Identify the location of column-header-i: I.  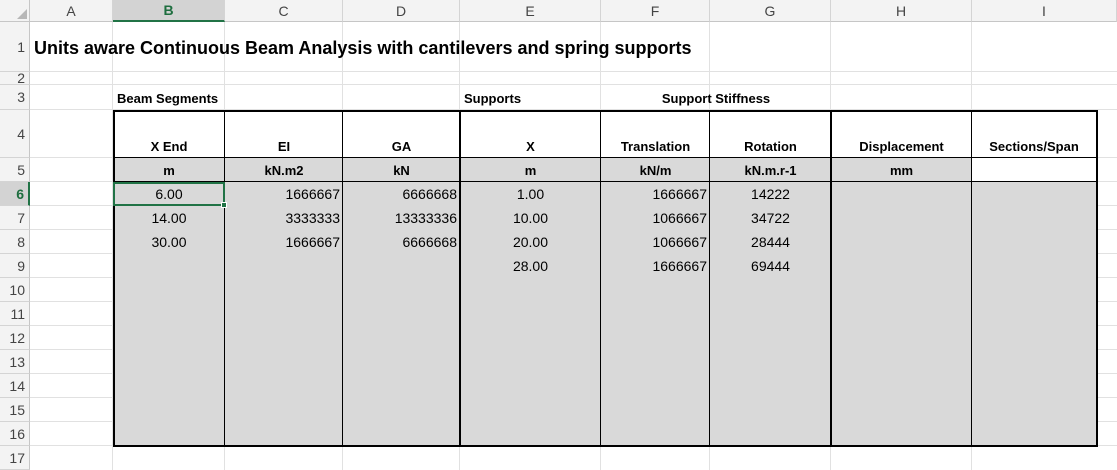
(1044, 11).